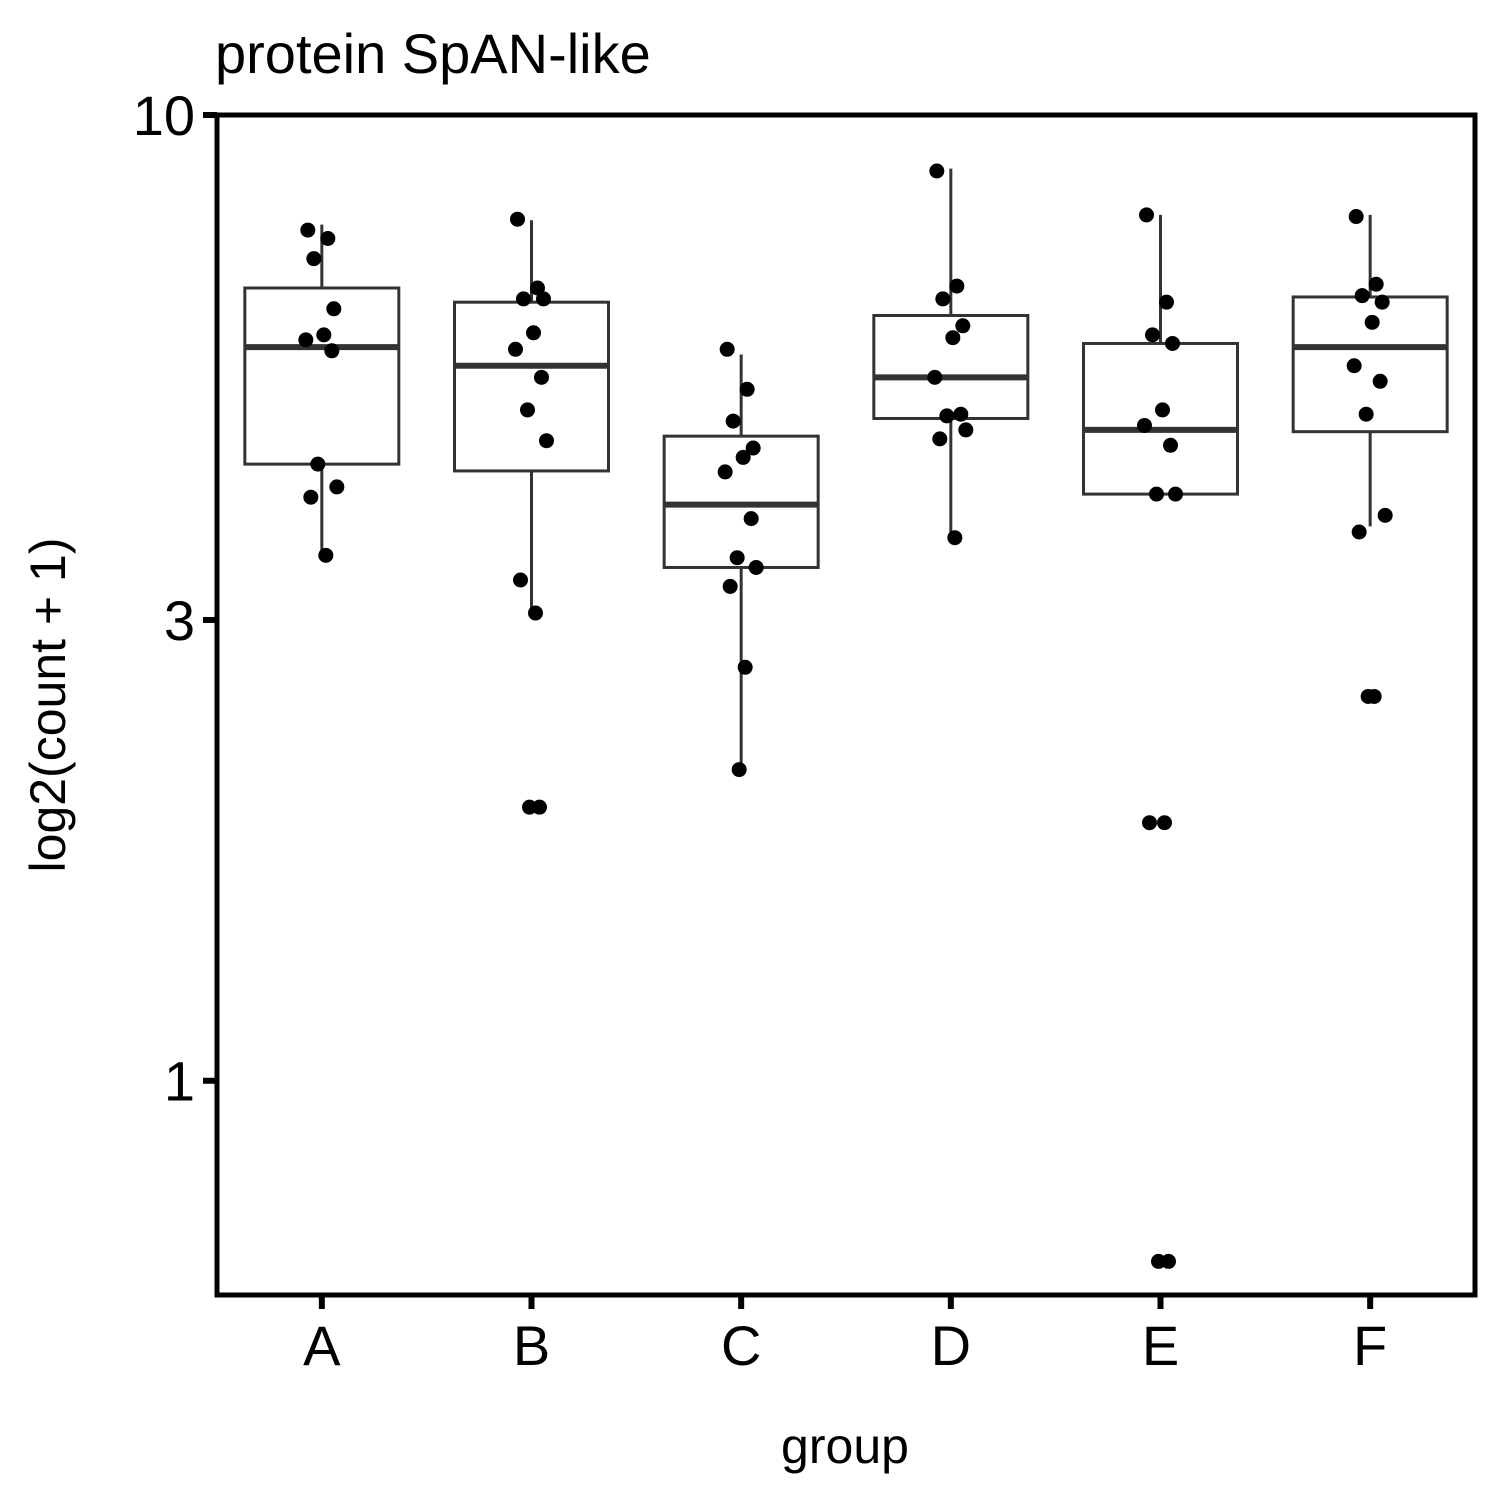  Describe the element at coordinates (433, 53) in the screenshot. I see `chart-title: protein SpAN-like` at that location.